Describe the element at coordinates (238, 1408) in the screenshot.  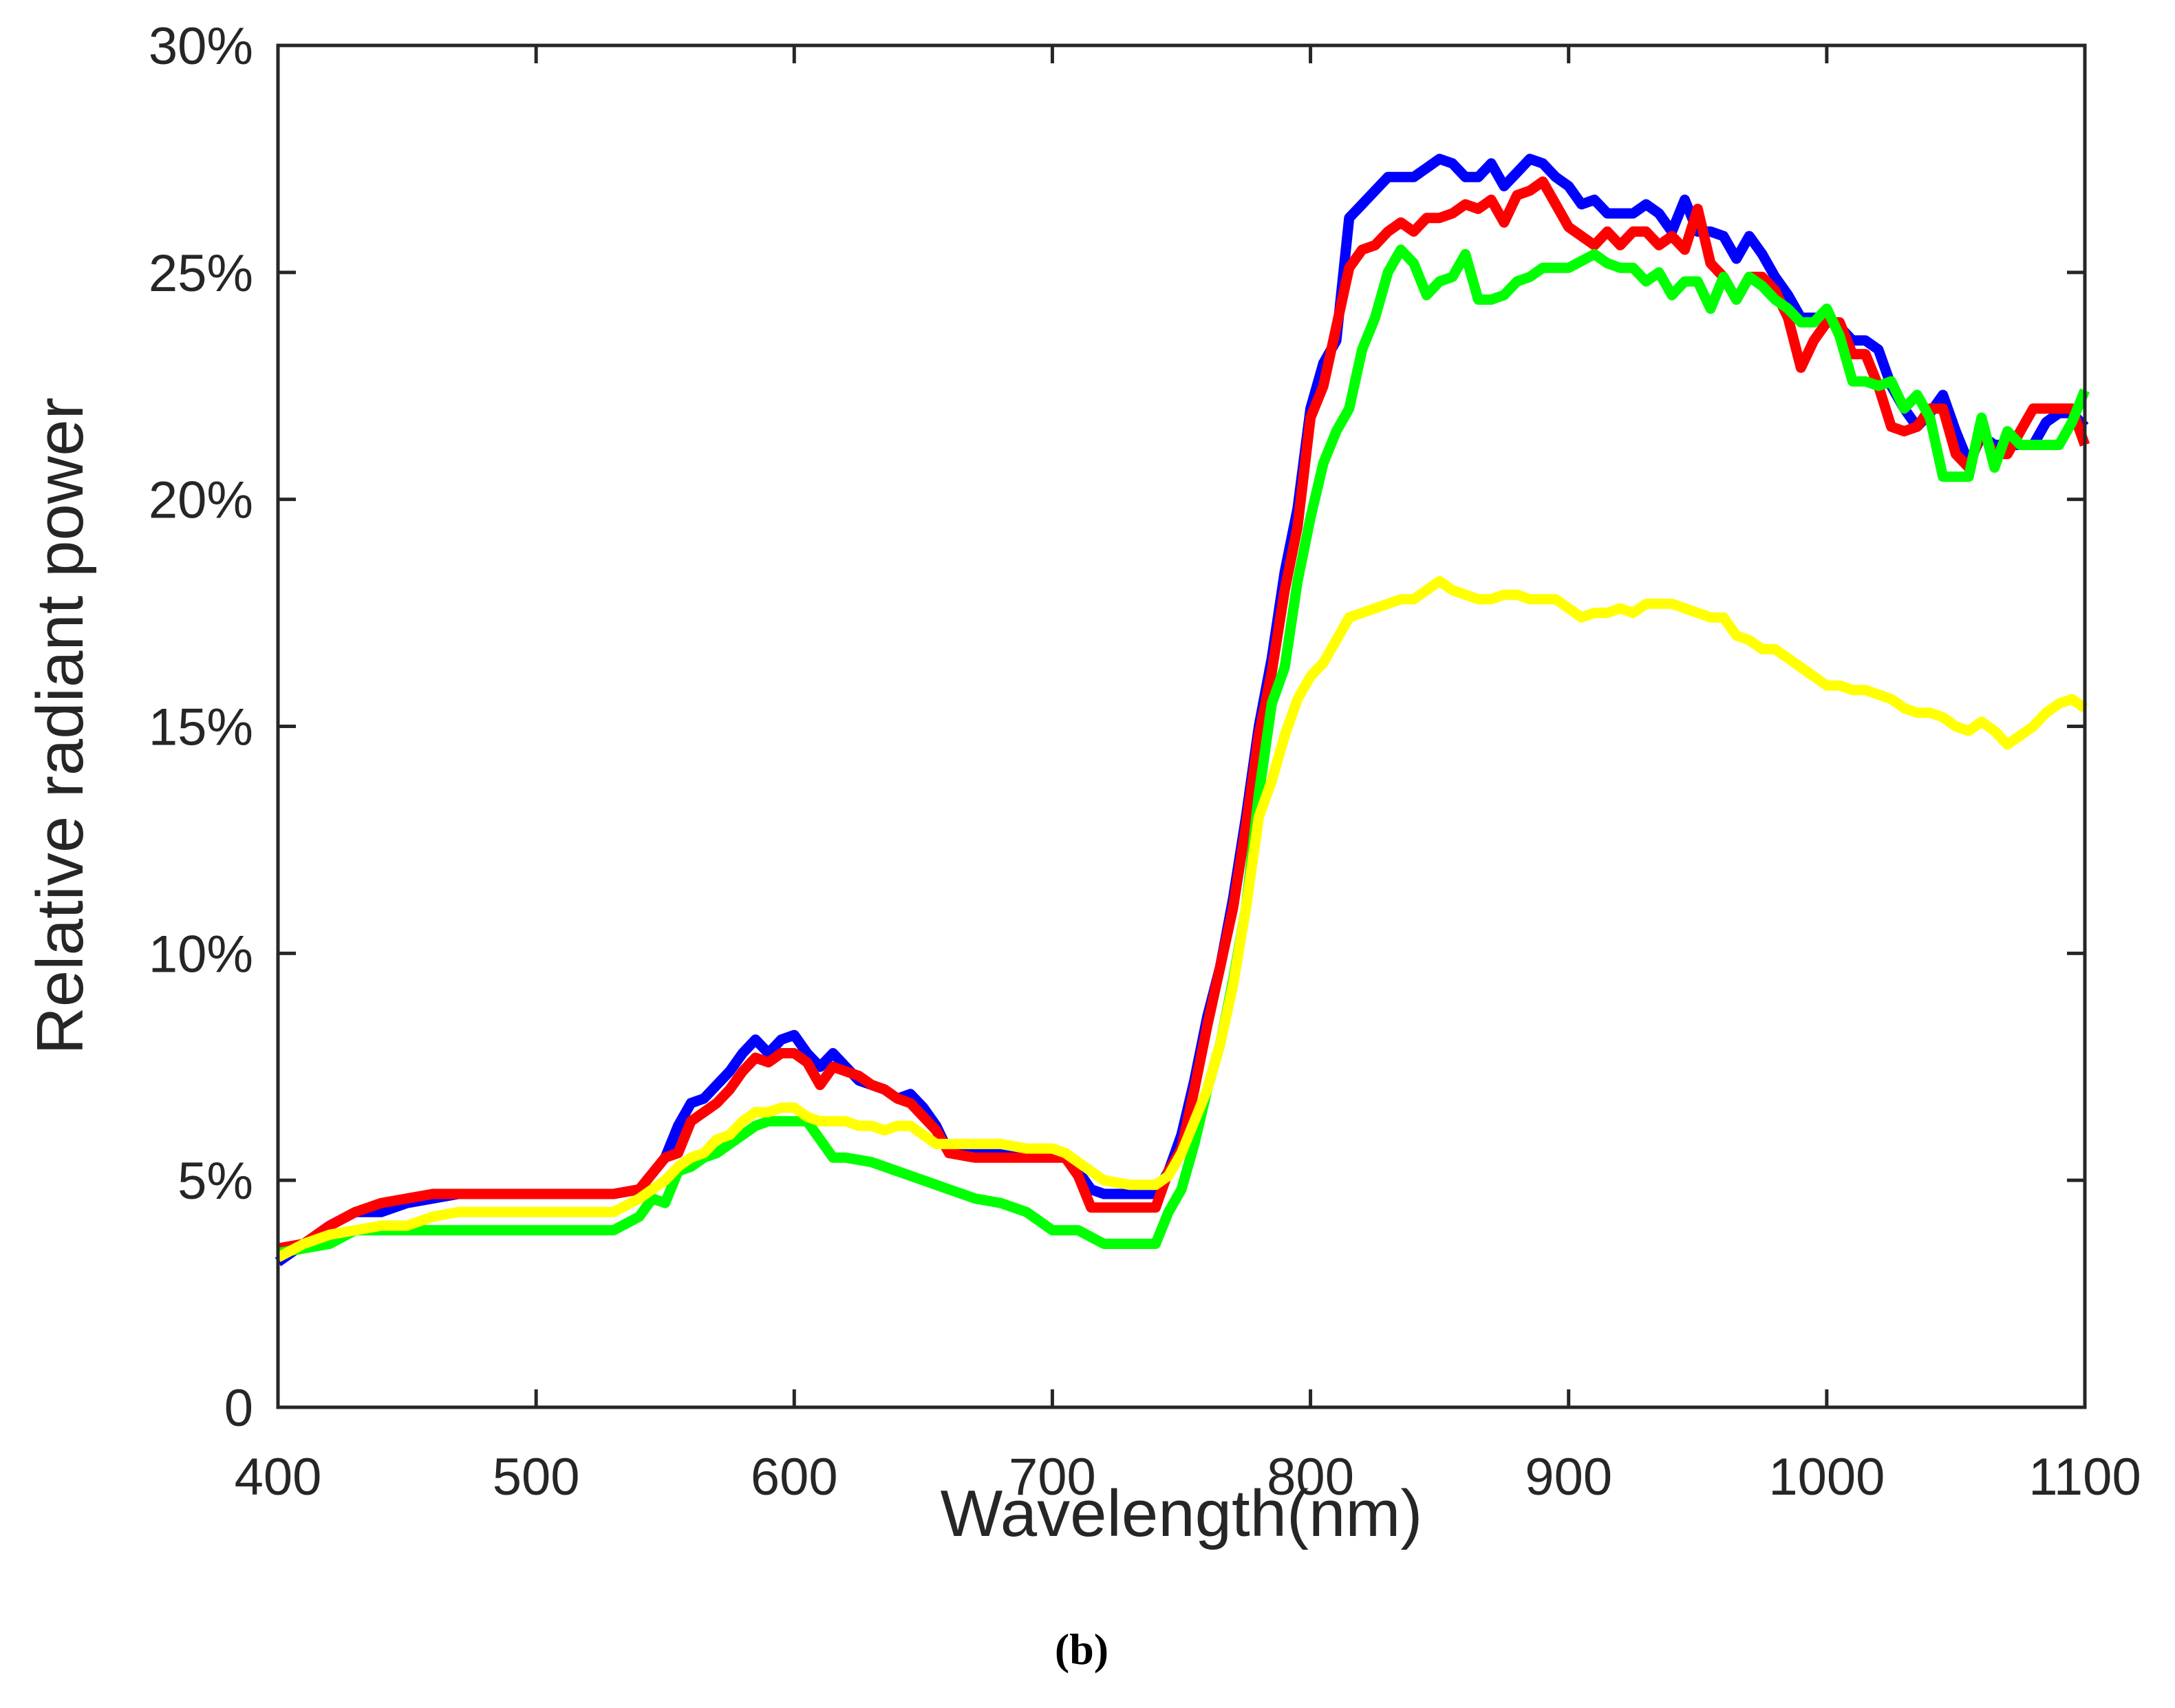
I see `y-tick-label: 0` at that location.